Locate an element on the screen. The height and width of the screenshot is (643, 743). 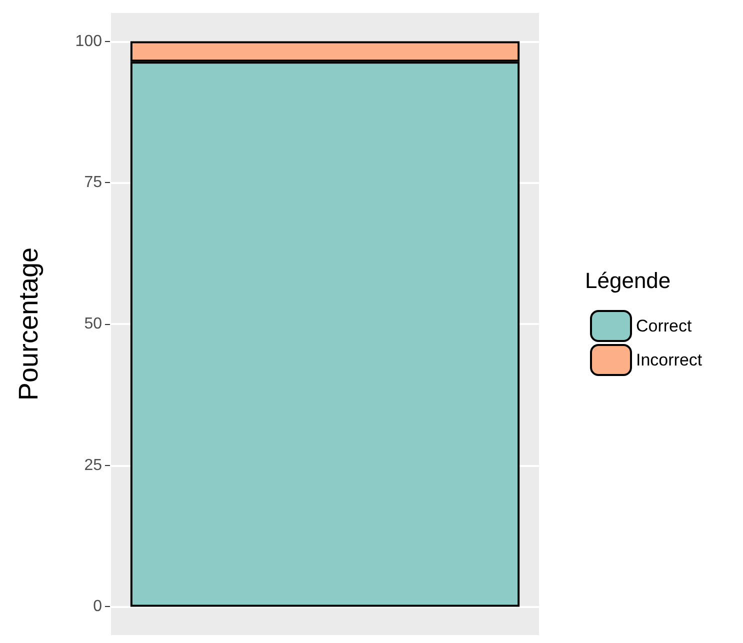
legend-label: Correct is located at coordinates (664, 326).